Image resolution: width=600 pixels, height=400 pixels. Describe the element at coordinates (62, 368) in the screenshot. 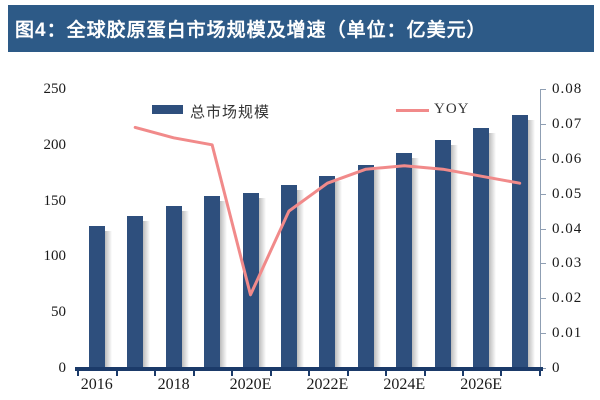

I see `left-axis-tick-label: 0` at that location.